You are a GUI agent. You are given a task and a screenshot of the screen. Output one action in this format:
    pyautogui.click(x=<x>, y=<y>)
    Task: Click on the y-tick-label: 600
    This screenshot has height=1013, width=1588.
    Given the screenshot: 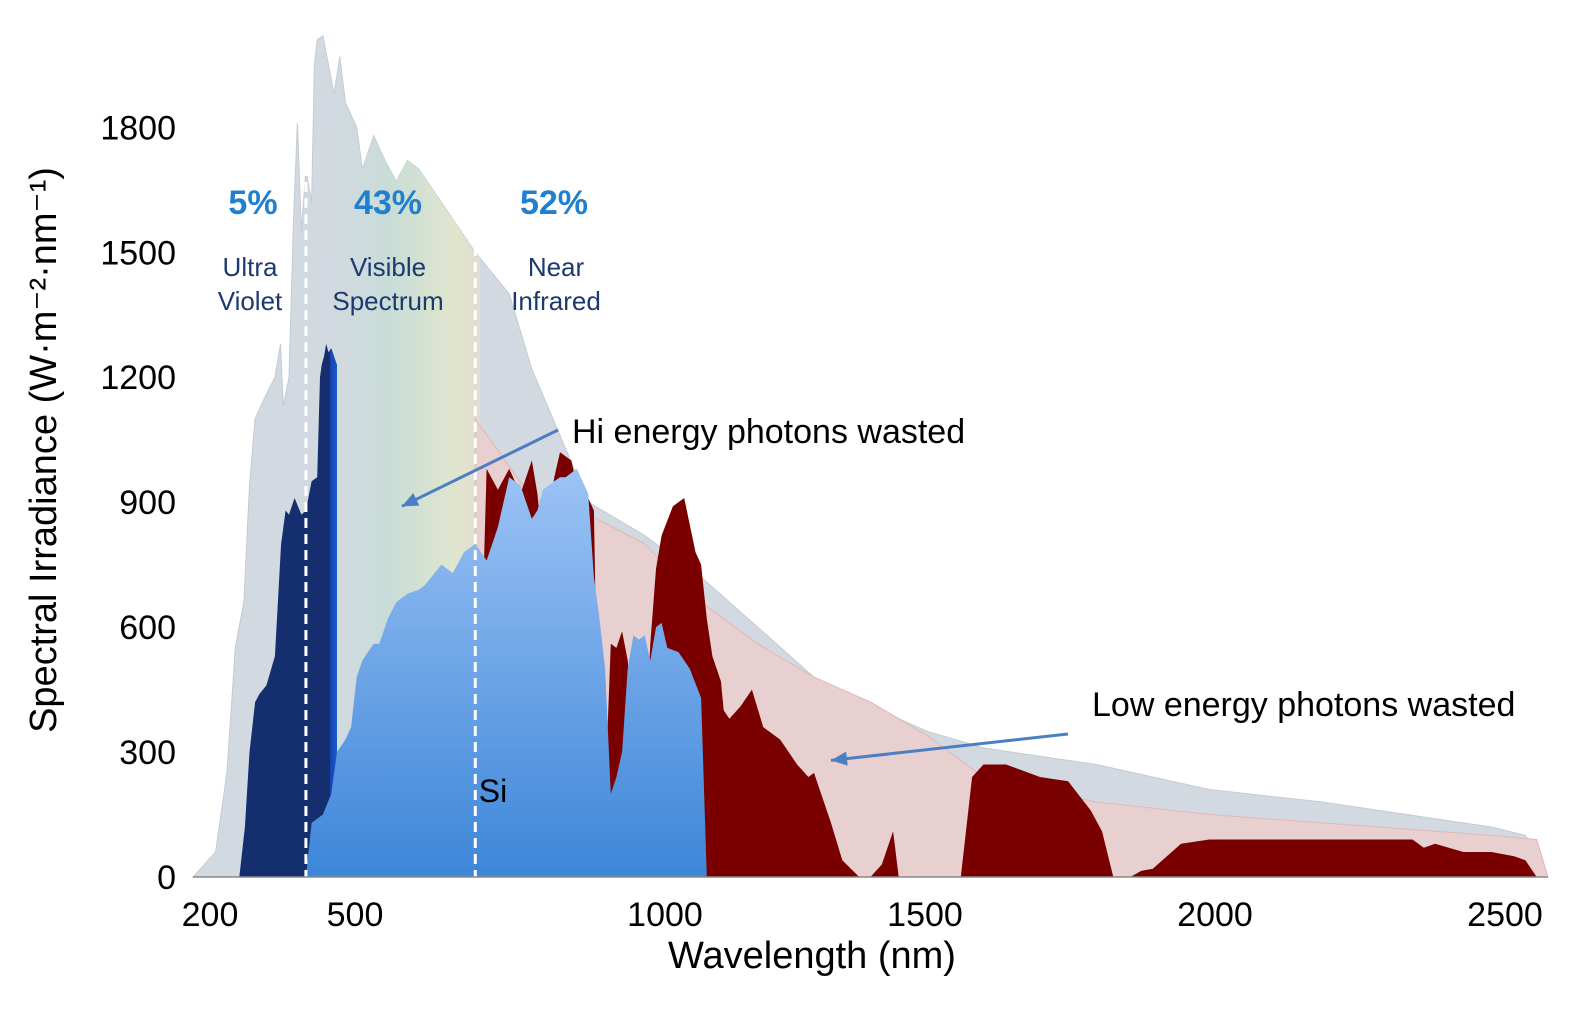 What is the action you would take?
    pyautogui.click(x=147, y=628)
    